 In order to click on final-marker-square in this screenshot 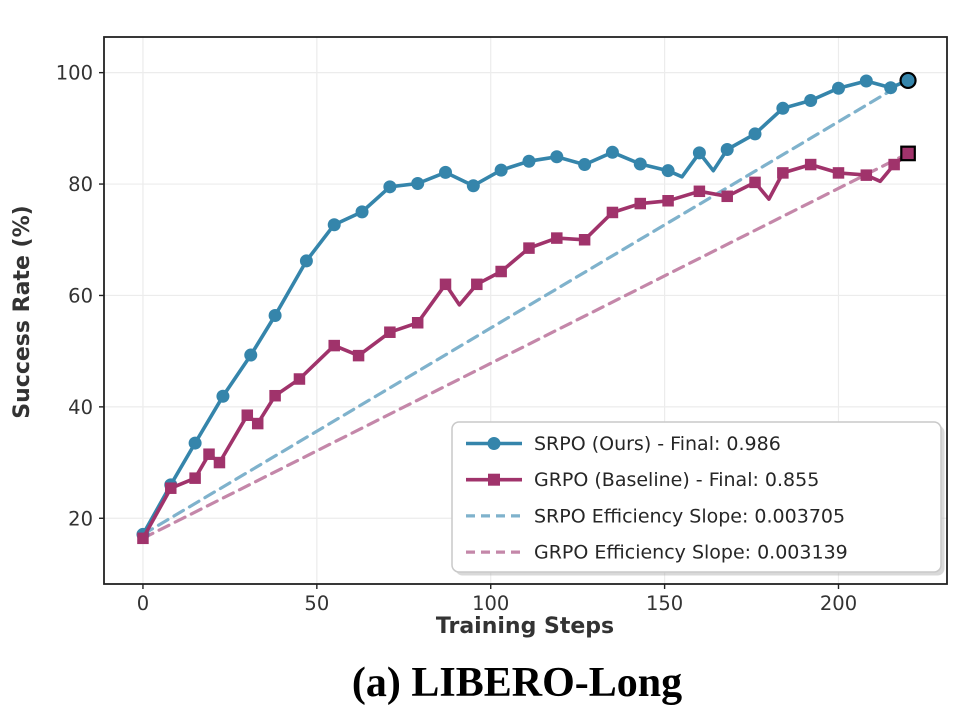, I will do `click(908, 153)`.